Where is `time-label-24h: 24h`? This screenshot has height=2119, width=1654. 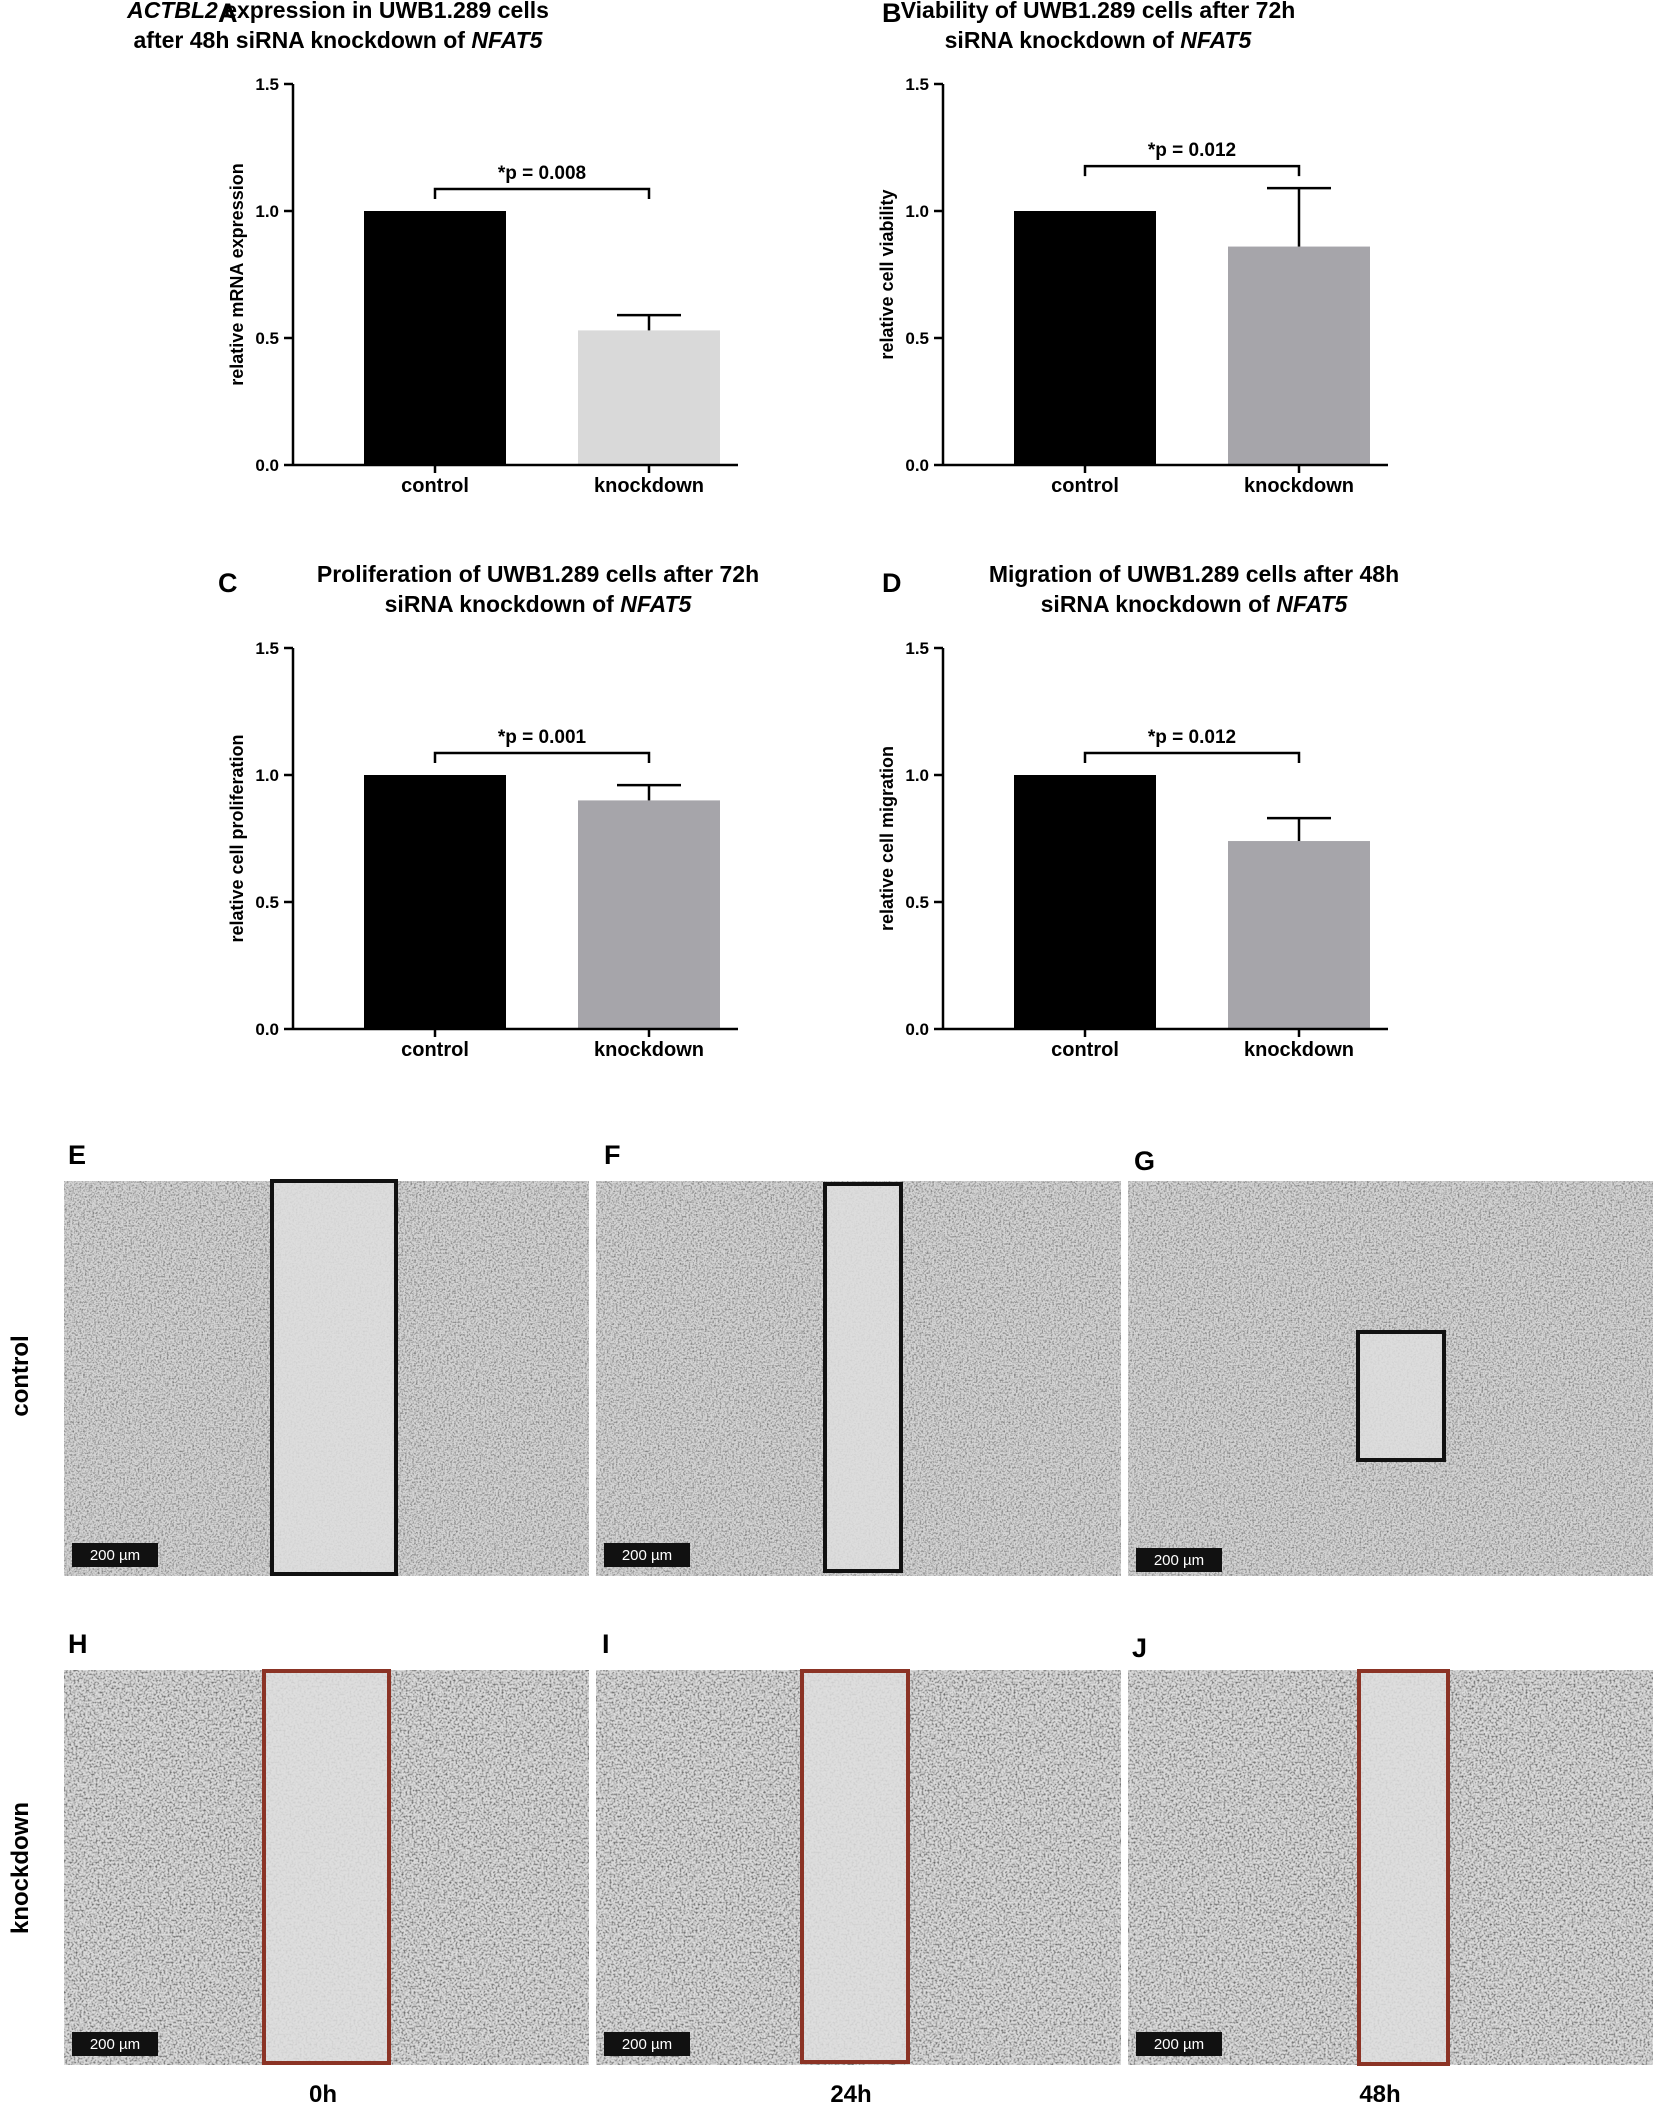 time-label-24h: 24h is located at coordinates (850, 2094).